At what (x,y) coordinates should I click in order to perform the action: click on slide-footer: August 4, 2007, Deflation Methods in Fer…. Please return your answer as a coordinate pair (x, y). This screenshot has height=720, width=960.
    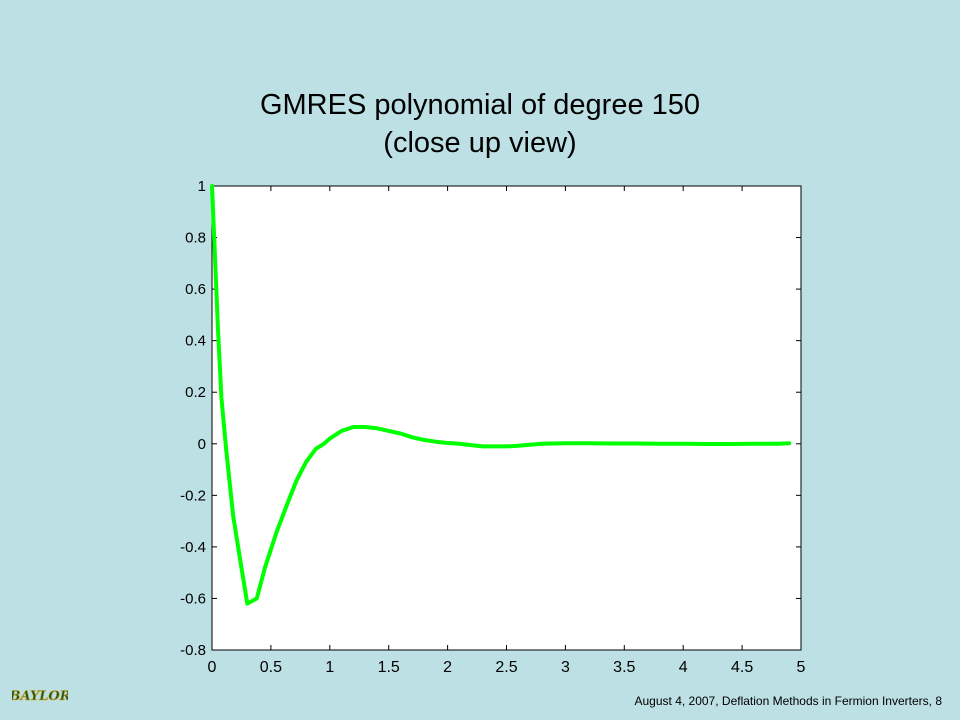
    Looking at the image, I should click on (788, 701).